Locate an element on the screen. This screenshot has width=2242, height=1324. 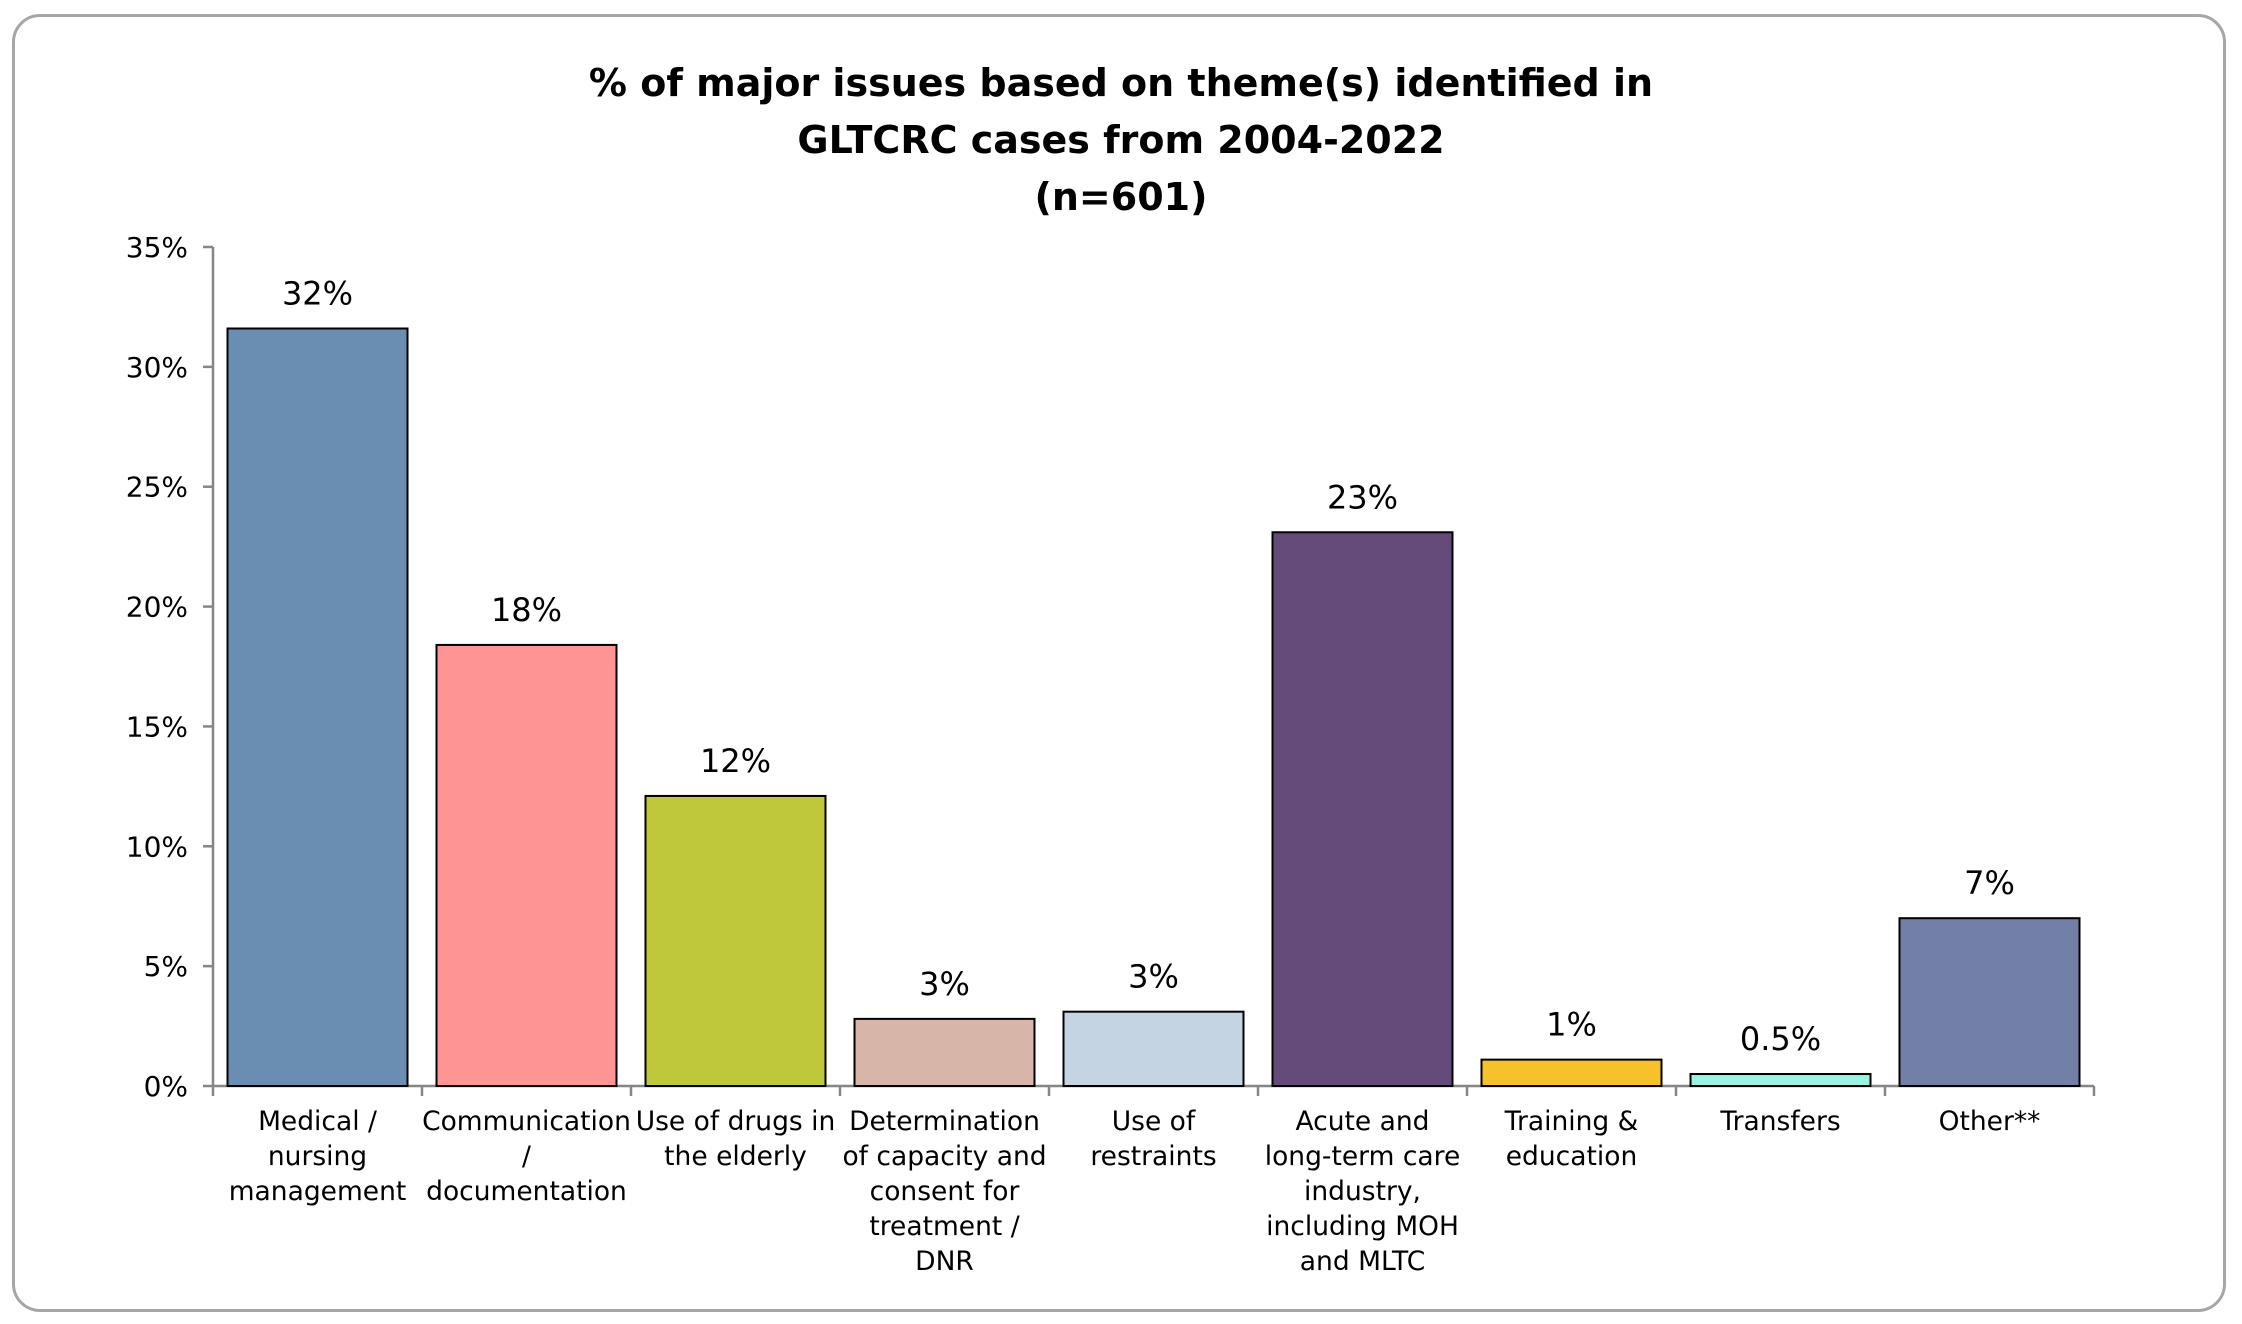
x-category-label-line: / is located at coordinates (526, 1156).